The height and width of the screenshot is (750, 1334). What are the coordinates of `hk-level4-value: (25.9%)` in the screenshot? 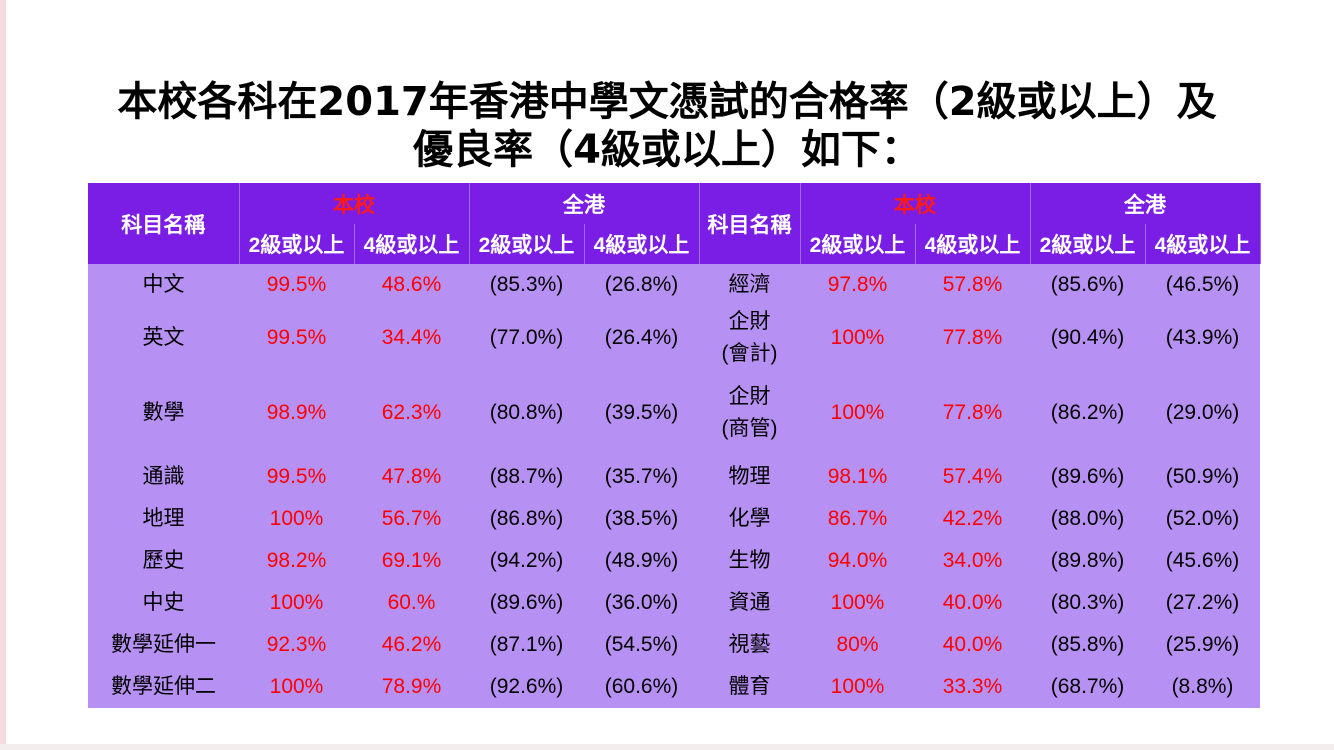 It's located at (1202, 645).